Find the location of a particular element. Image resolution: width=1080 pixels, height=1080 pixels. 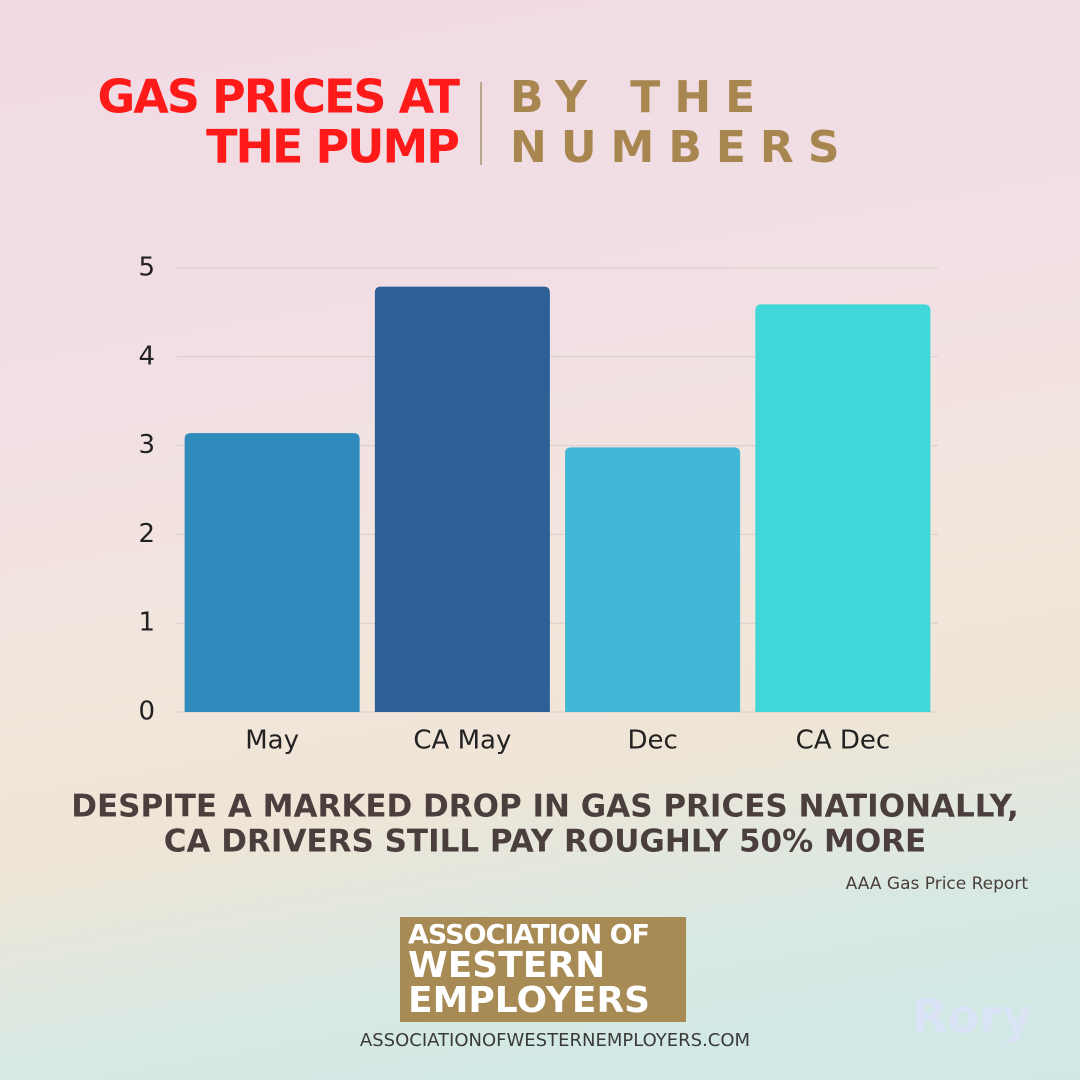

logo-line: ASSOCIATION OF is located at coordinates (528, 935).